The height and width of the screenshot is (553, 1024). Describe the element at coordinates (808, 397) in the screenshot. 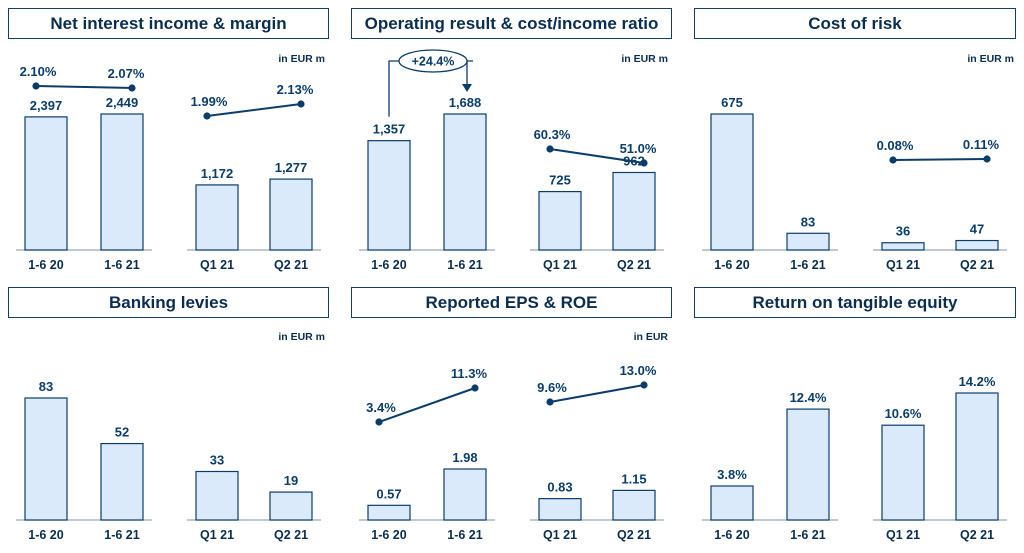

I see `bar-value-label: 12.4%` at that location.